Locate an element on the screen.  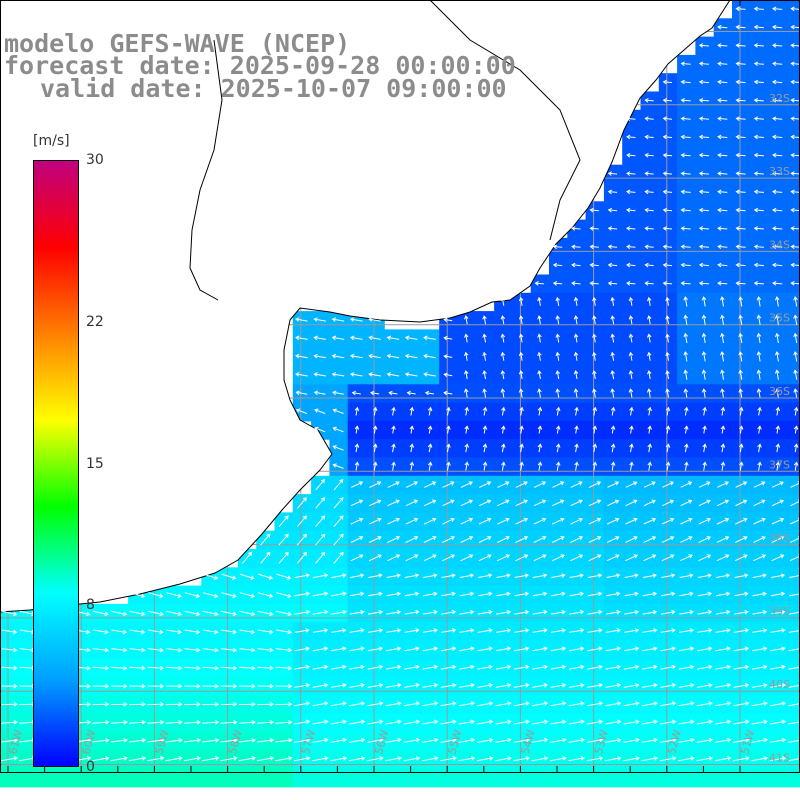
longitude-label: 57W is located at coordinates (308, 742).